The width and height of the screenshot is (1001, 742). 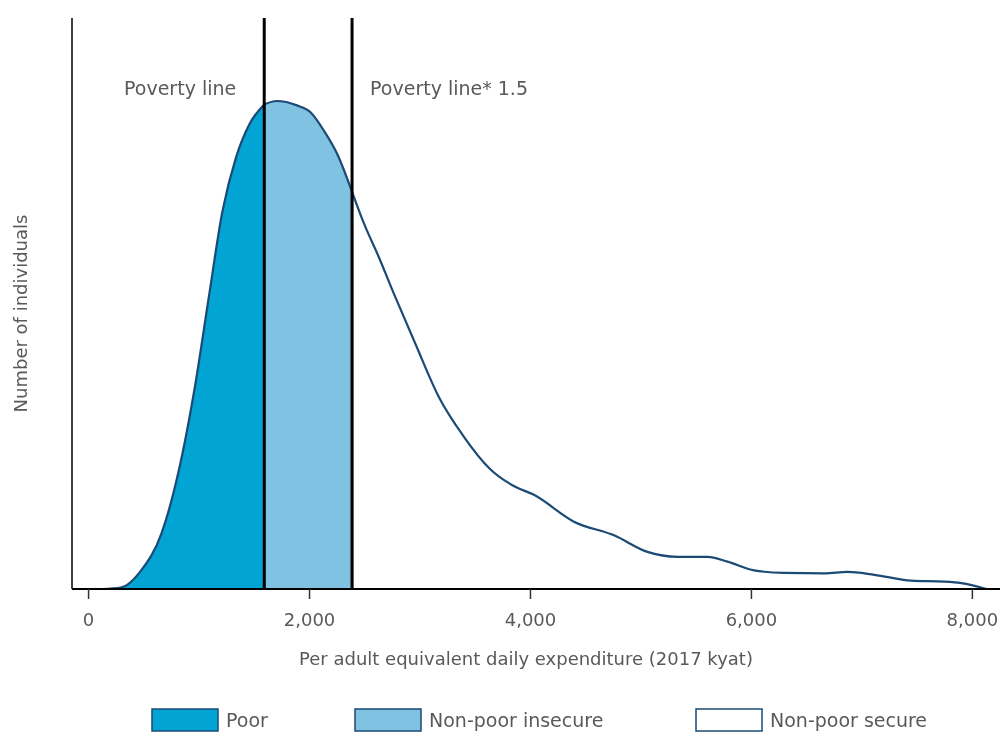 What do you see at coordinates (180, 88) in the screenshot?
I see `ref-line-label: Poverty line` at bounding box center [180, 88].